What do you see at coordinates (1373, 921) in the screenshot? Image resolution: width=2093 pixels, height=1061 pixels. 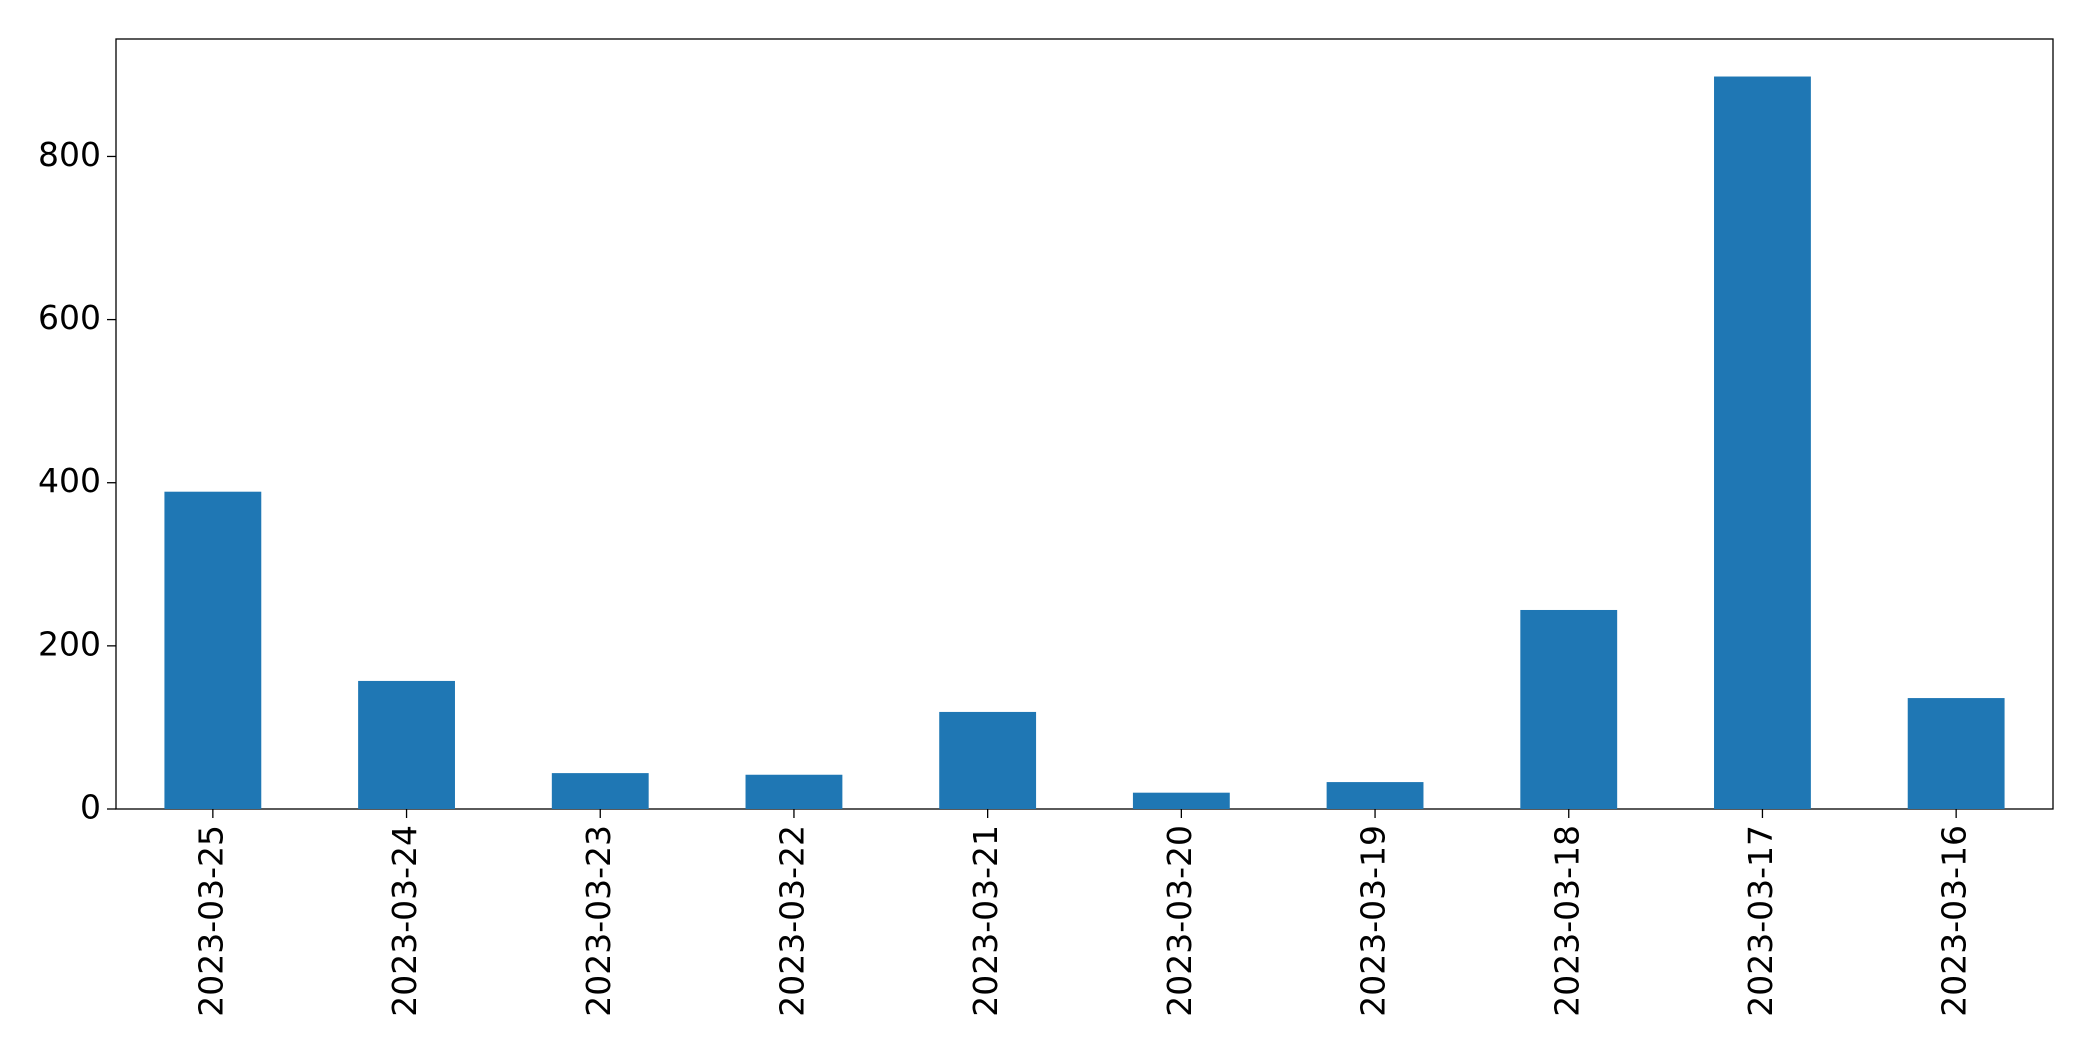 I see `x-tick-label: 2023-03-19` at bounding box center [1373, 921].